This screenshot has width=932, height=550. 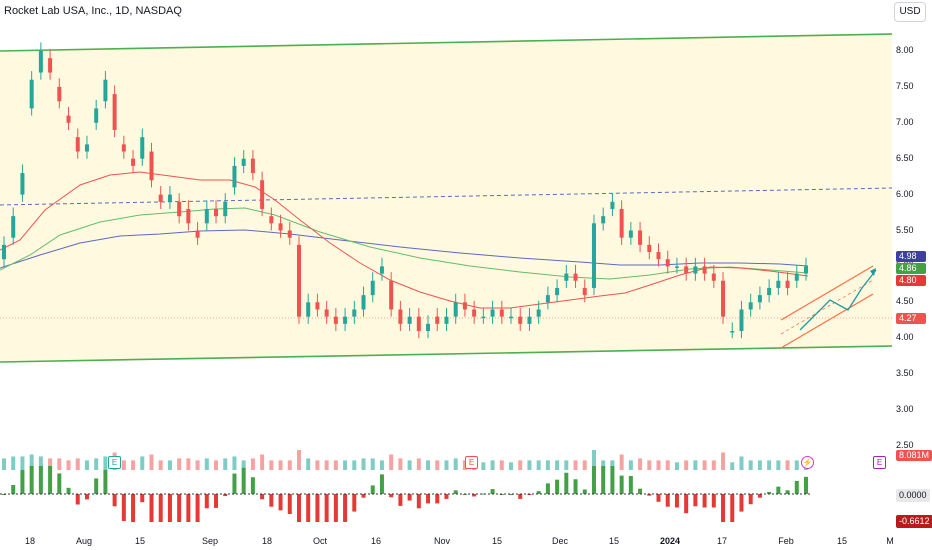 What do you see at coordinates (114, 462) in the screenshot?
I see `earnings-marker-1: E` at bounding box center [114, 462].